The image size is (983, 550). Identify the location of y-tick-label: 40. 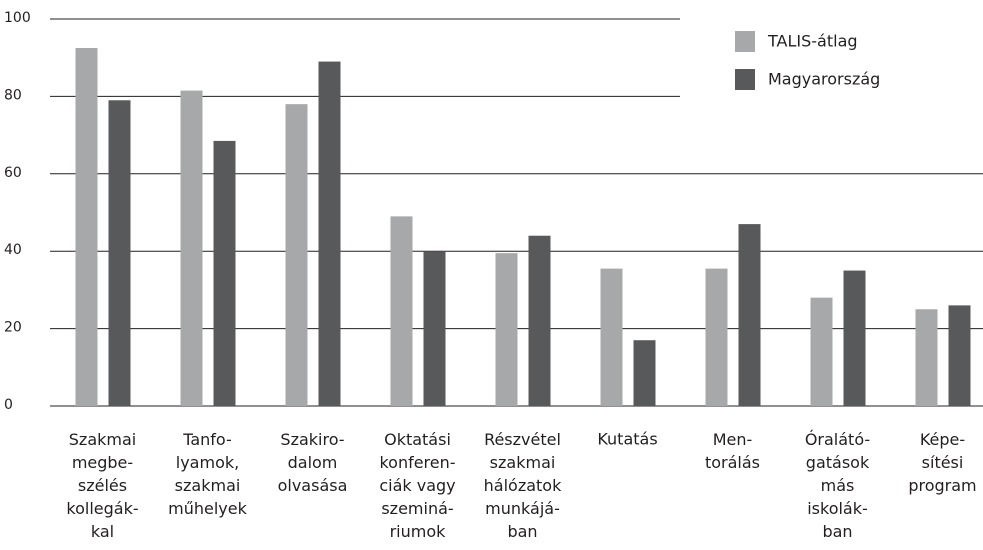
(13, 250).